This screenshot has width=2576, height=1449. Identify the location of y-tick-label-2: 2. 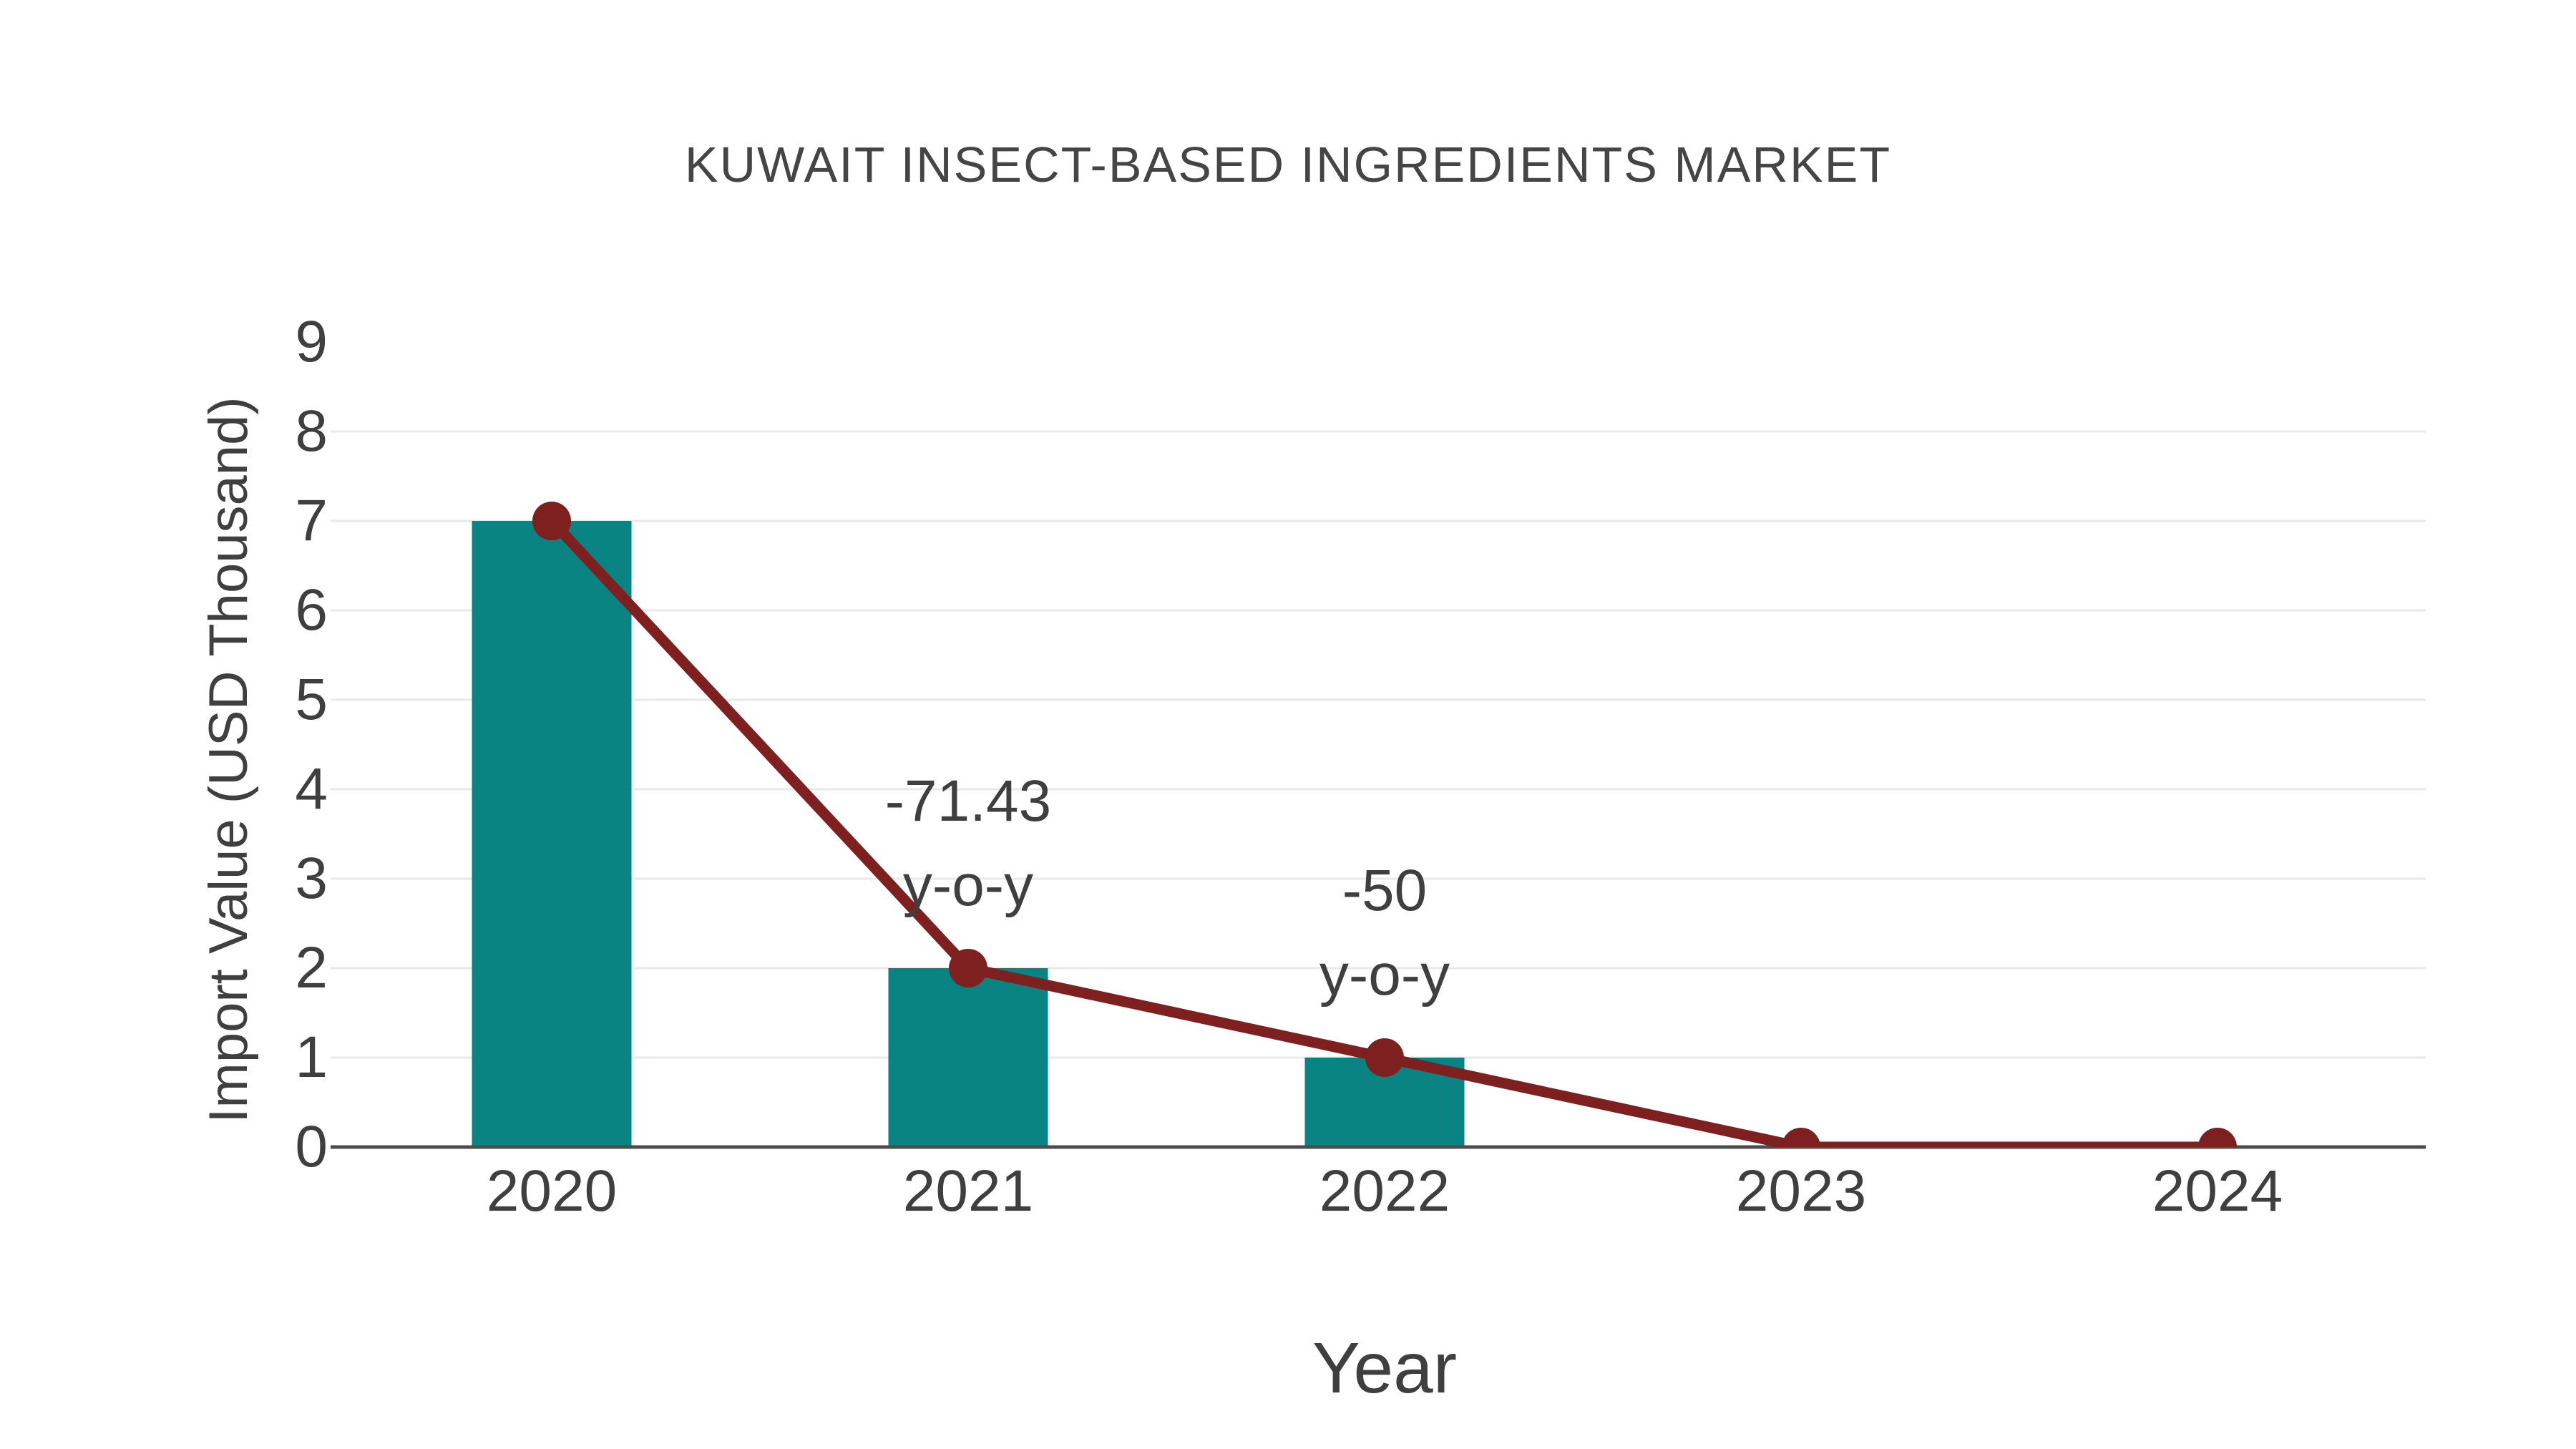
(311, 967).